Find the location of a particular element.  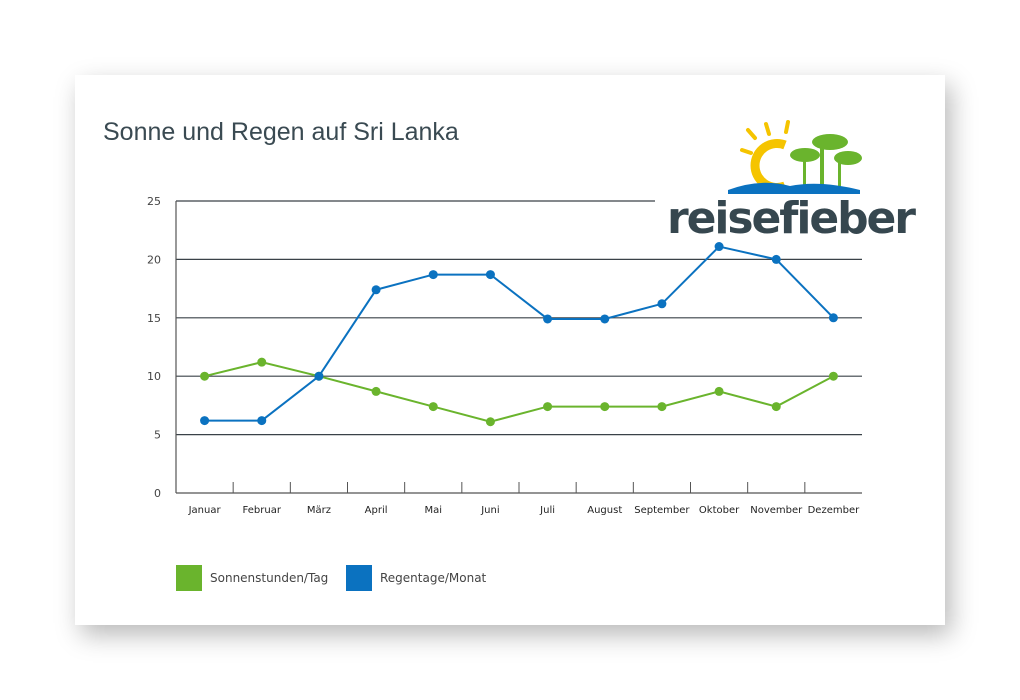

y-tick-label: 10 is located at coordinates (154, 376).